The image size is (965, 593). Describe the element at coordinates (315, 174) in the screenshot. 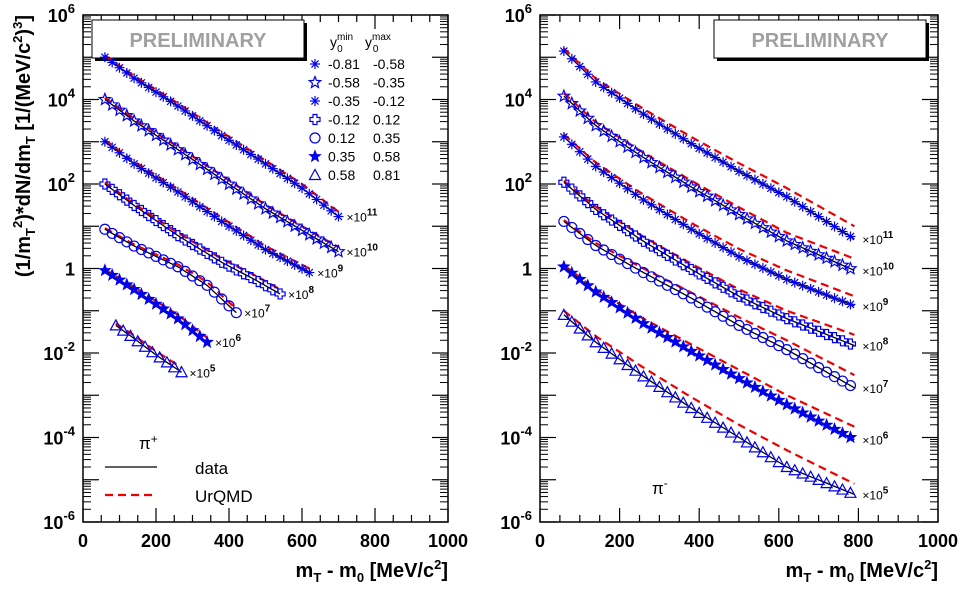

I see `legend-marker-open-triangle` at that location.